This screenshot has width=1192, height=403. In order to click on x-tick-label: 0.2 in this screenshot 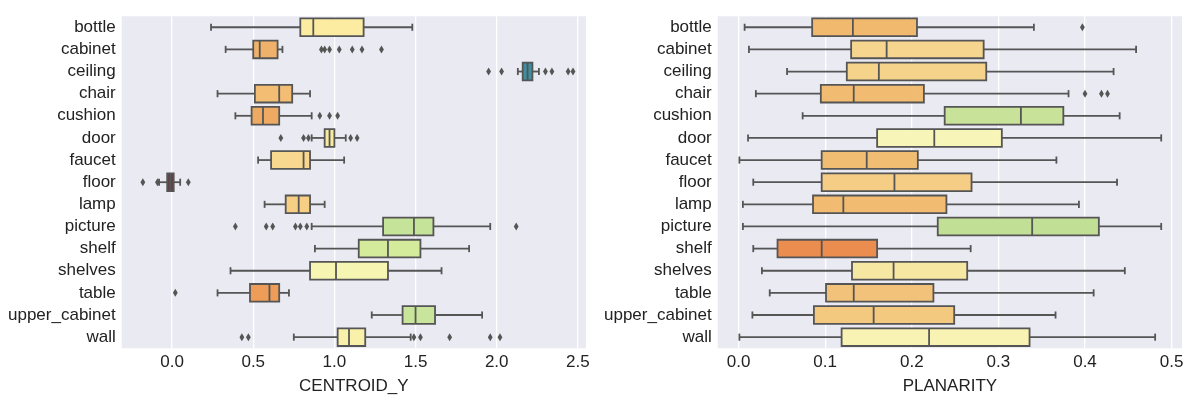, I will do `click(911, 362)`.